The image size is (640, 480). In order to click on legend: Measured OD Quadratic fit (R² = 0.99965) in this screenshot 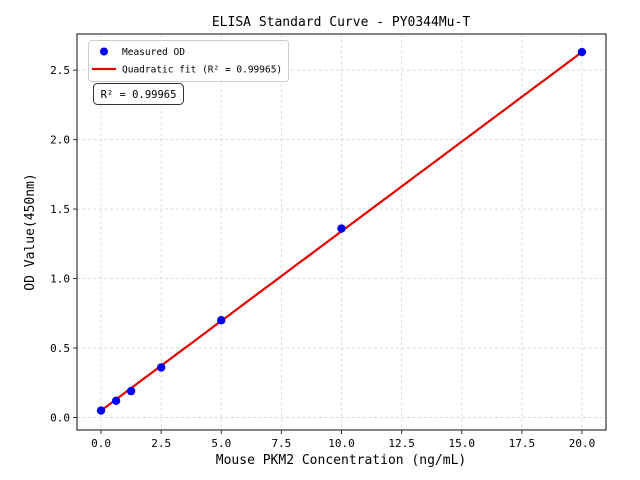, I will do `click(188, 61)`.